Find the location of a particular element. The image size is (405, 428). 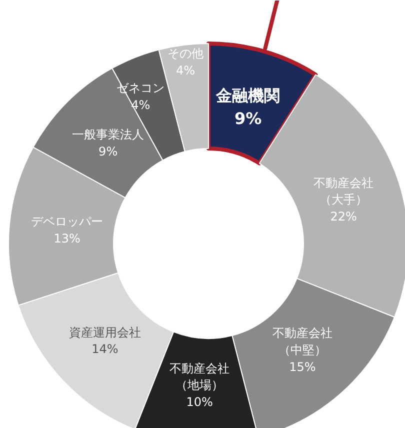

data-label: 14% is located at coordinates (105, 349).